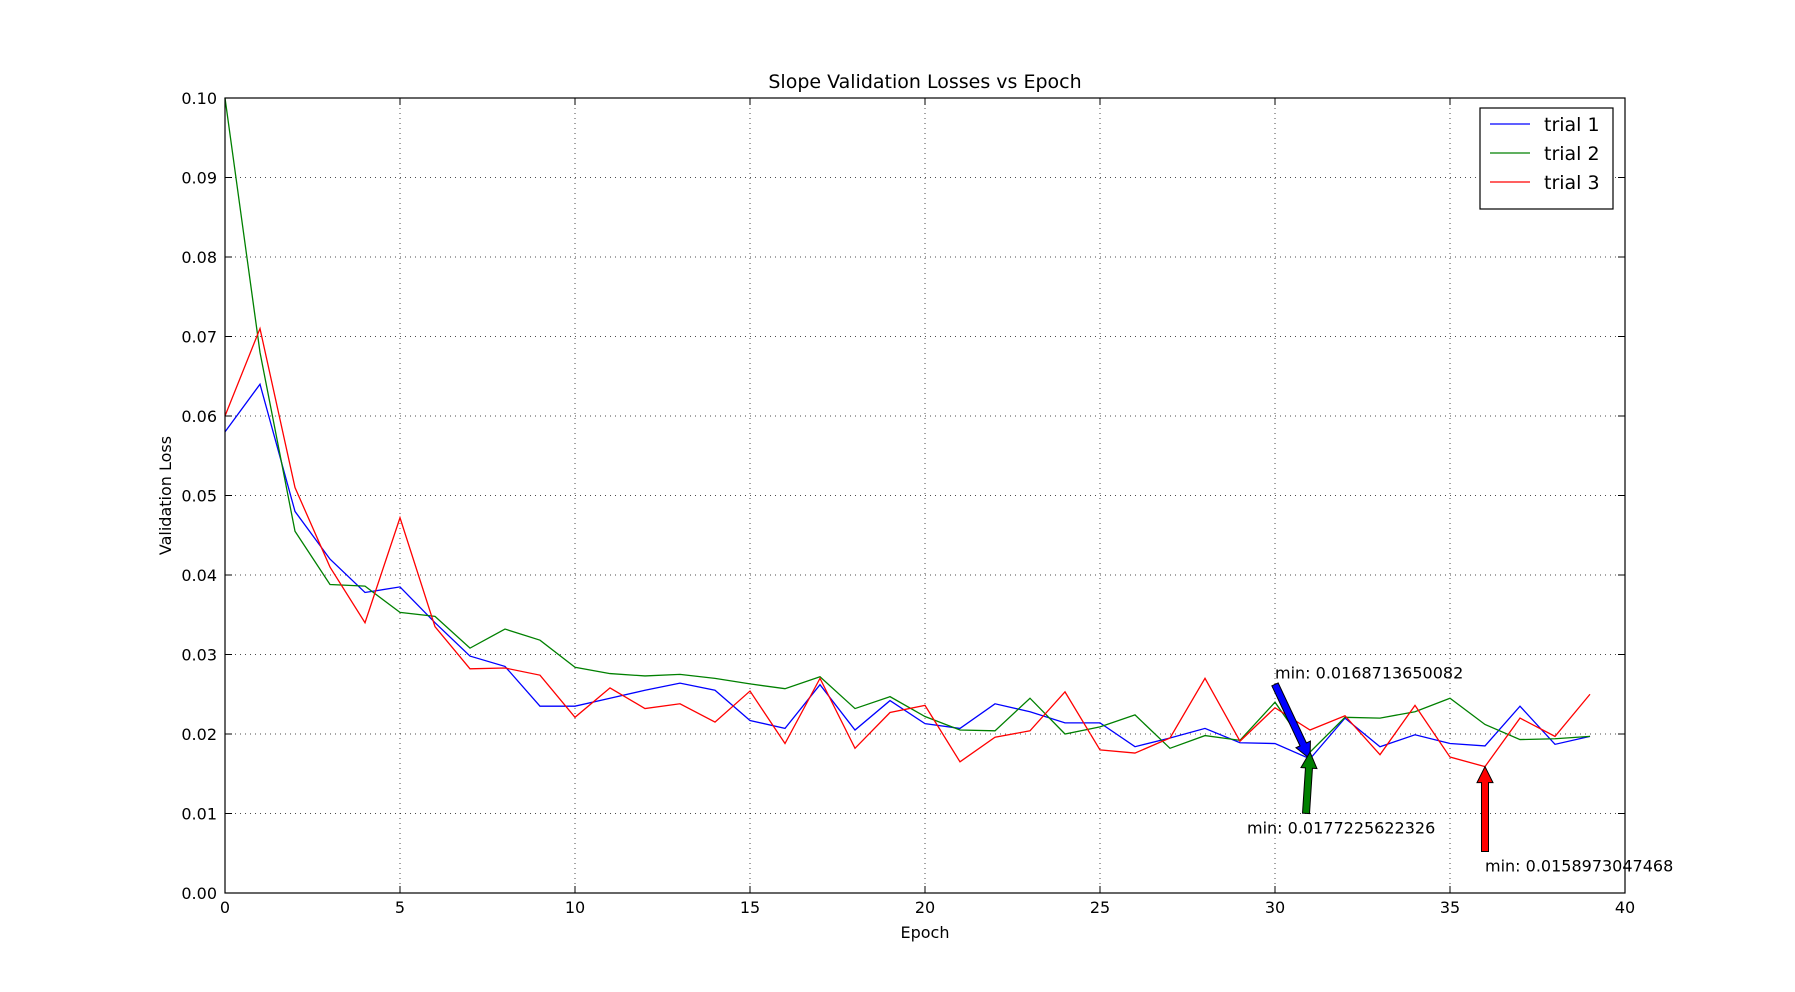 Image resolution: width=1795 pixels, height=992 pixels. What do you see at coordinates (199, 893) in the screenshot?
I see `y-tick-label: 0.00` at bounding box center [199, 893].